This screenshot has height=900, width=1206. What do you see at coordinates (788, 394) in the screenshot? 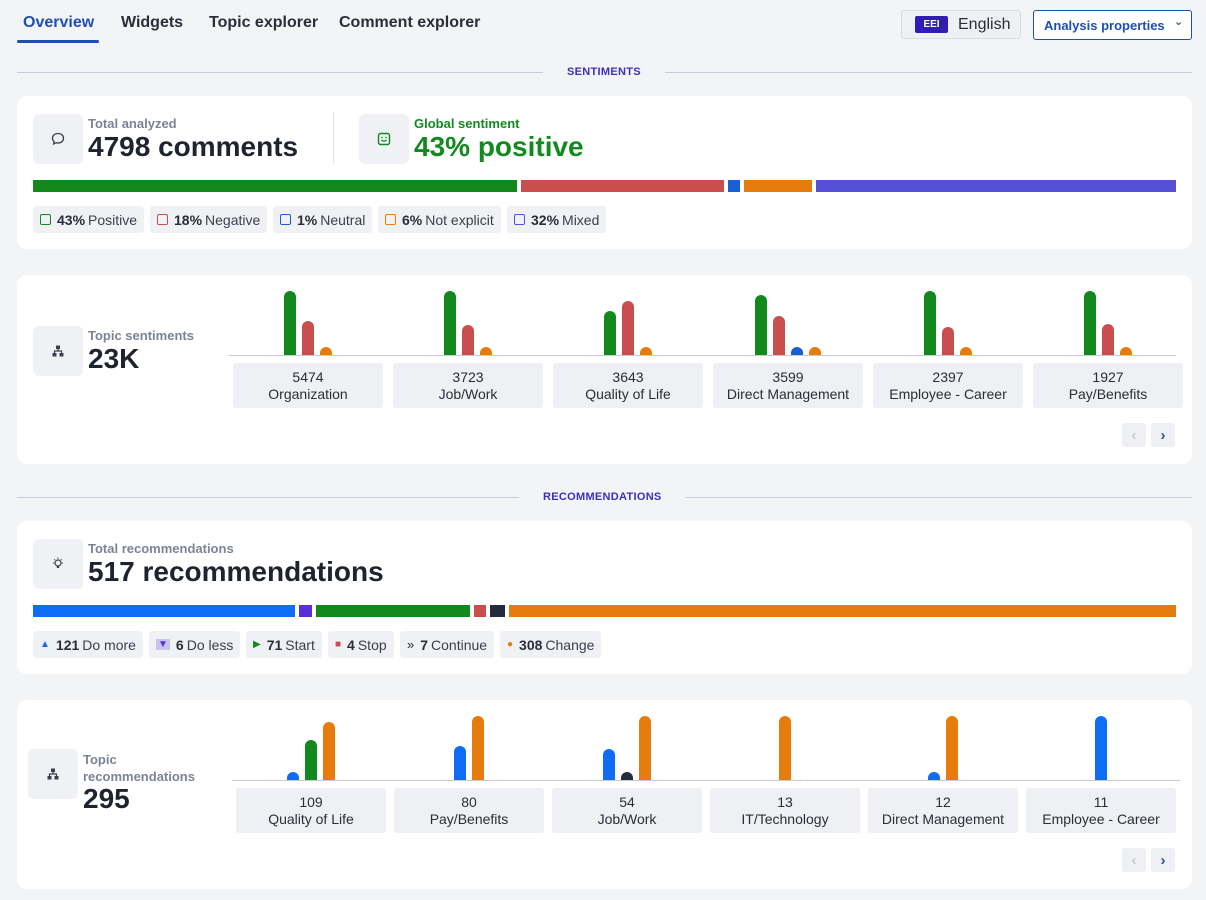
I see `category-name: Direct Management` at bounding box center [788, 394].